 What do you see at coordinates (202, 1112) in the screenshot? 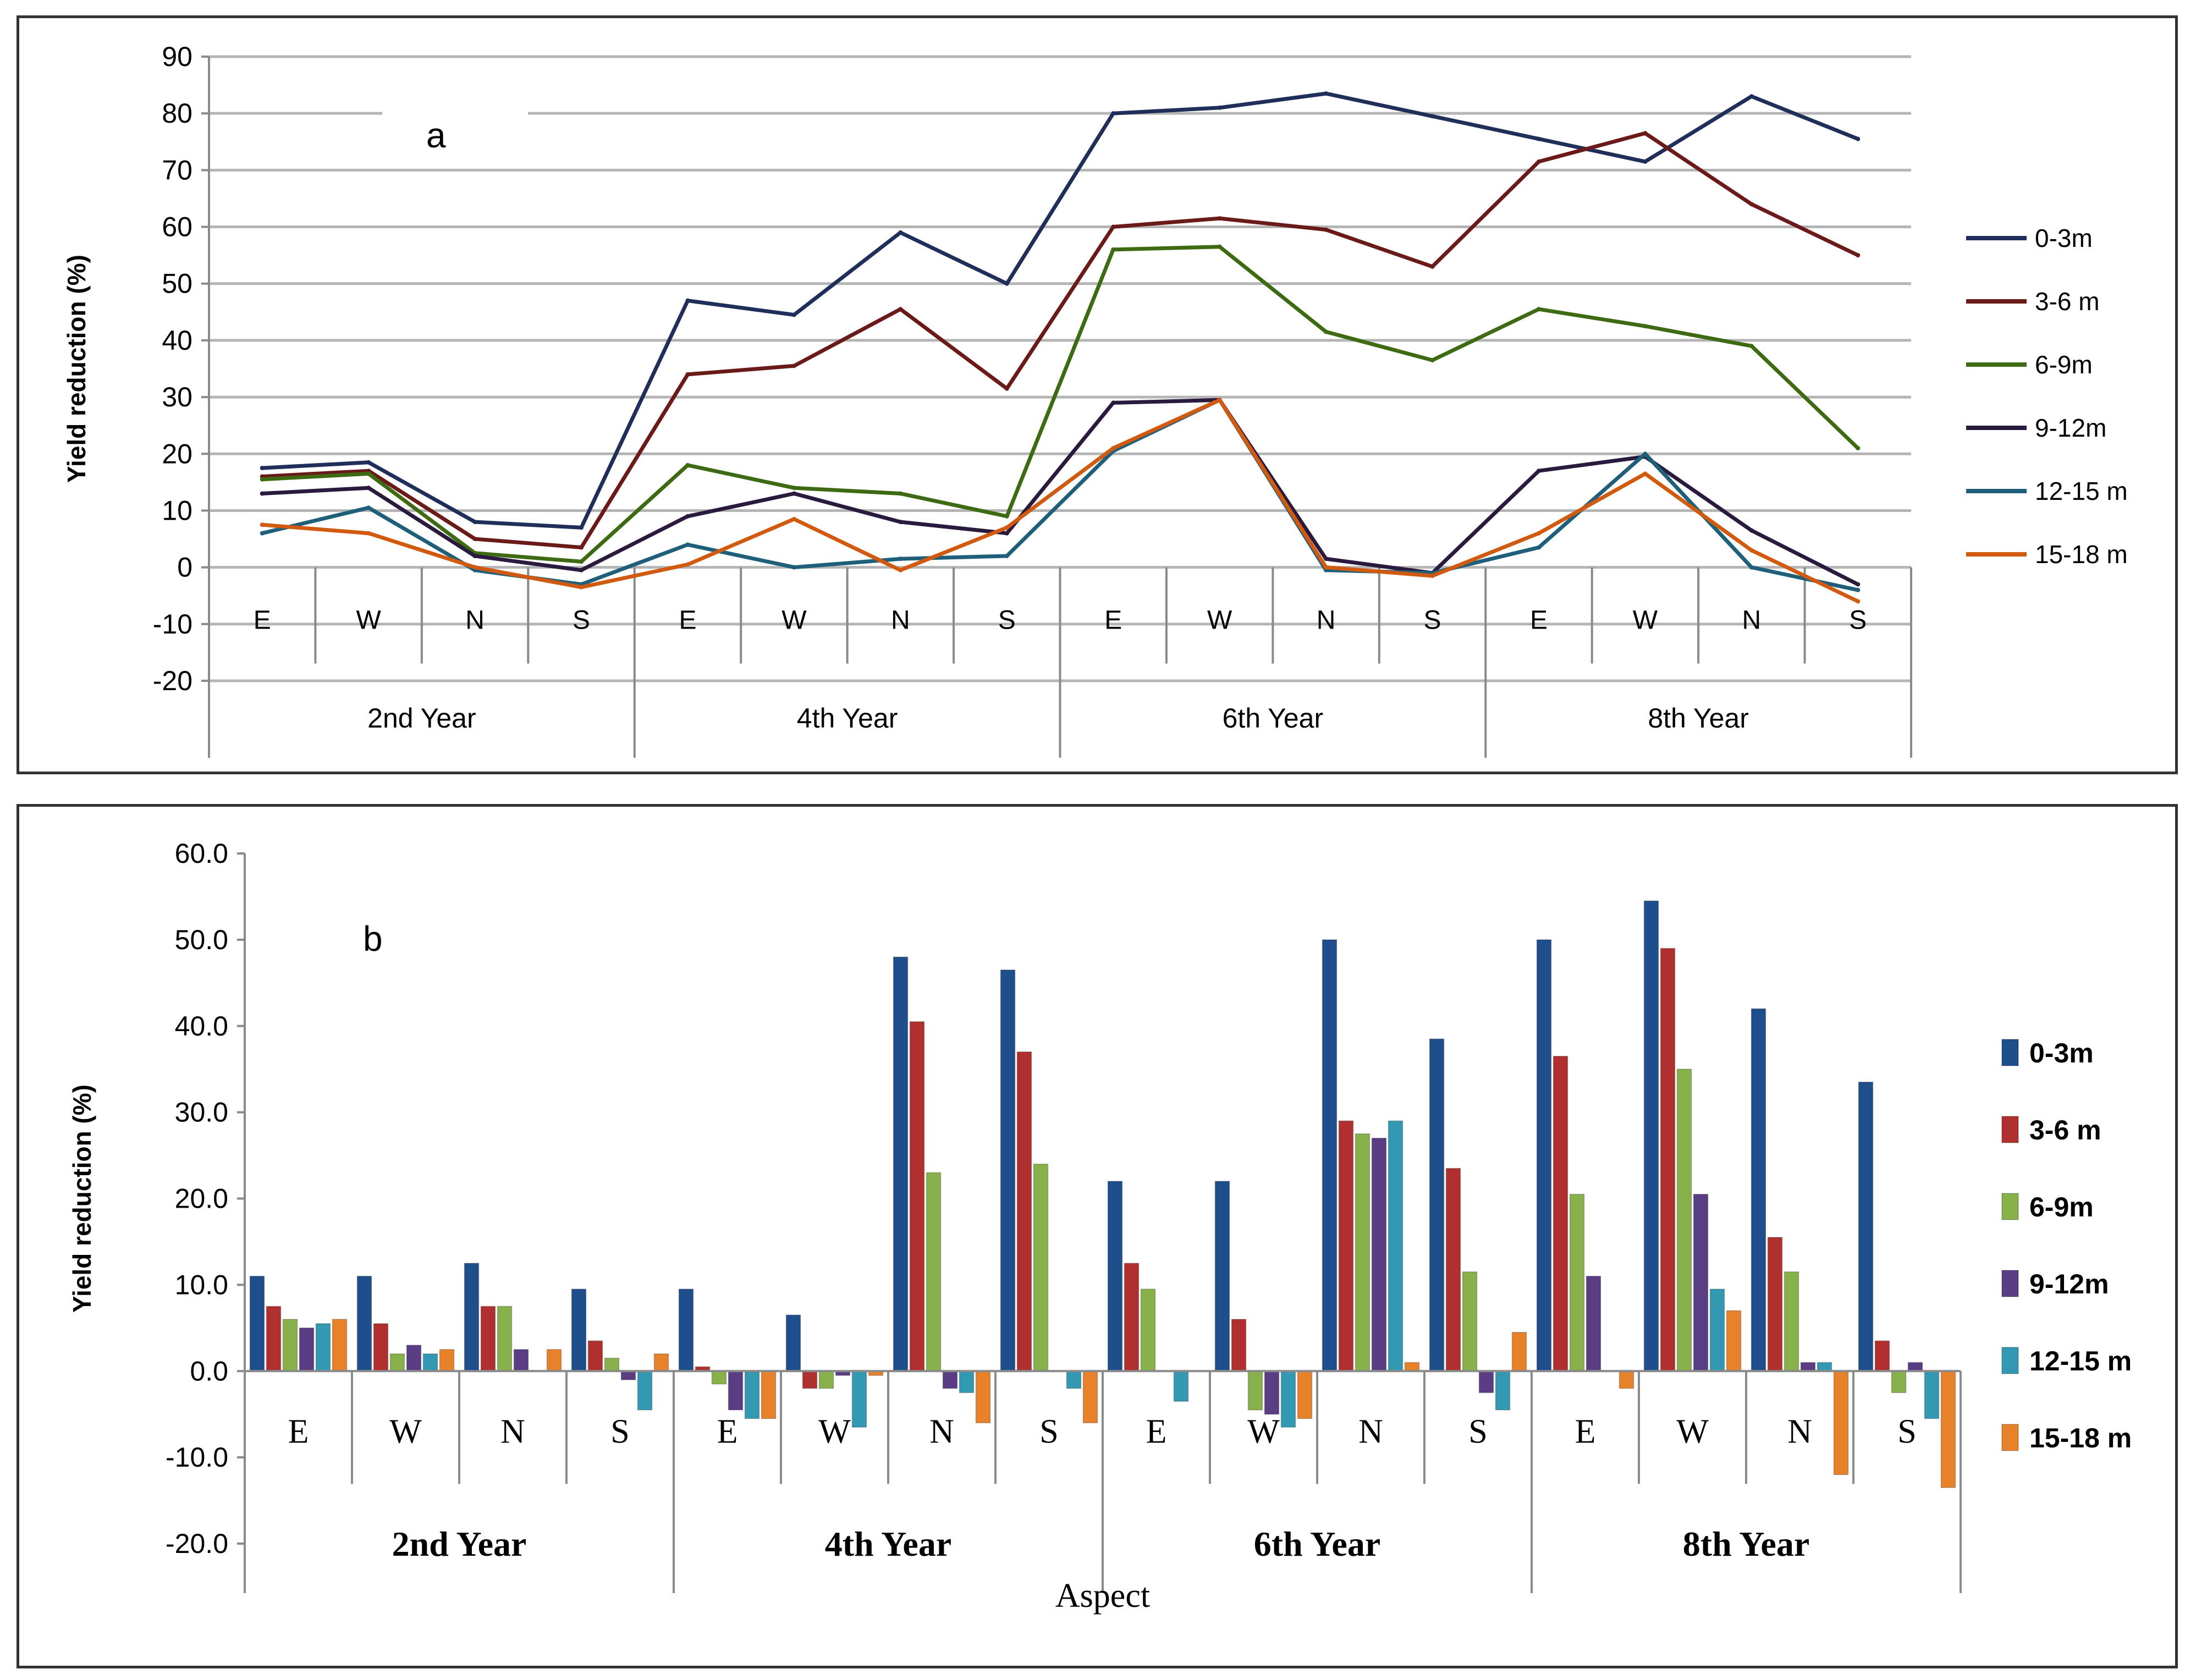
I see `y-tick-label: 30.0` at bounding box center [202, 1112].